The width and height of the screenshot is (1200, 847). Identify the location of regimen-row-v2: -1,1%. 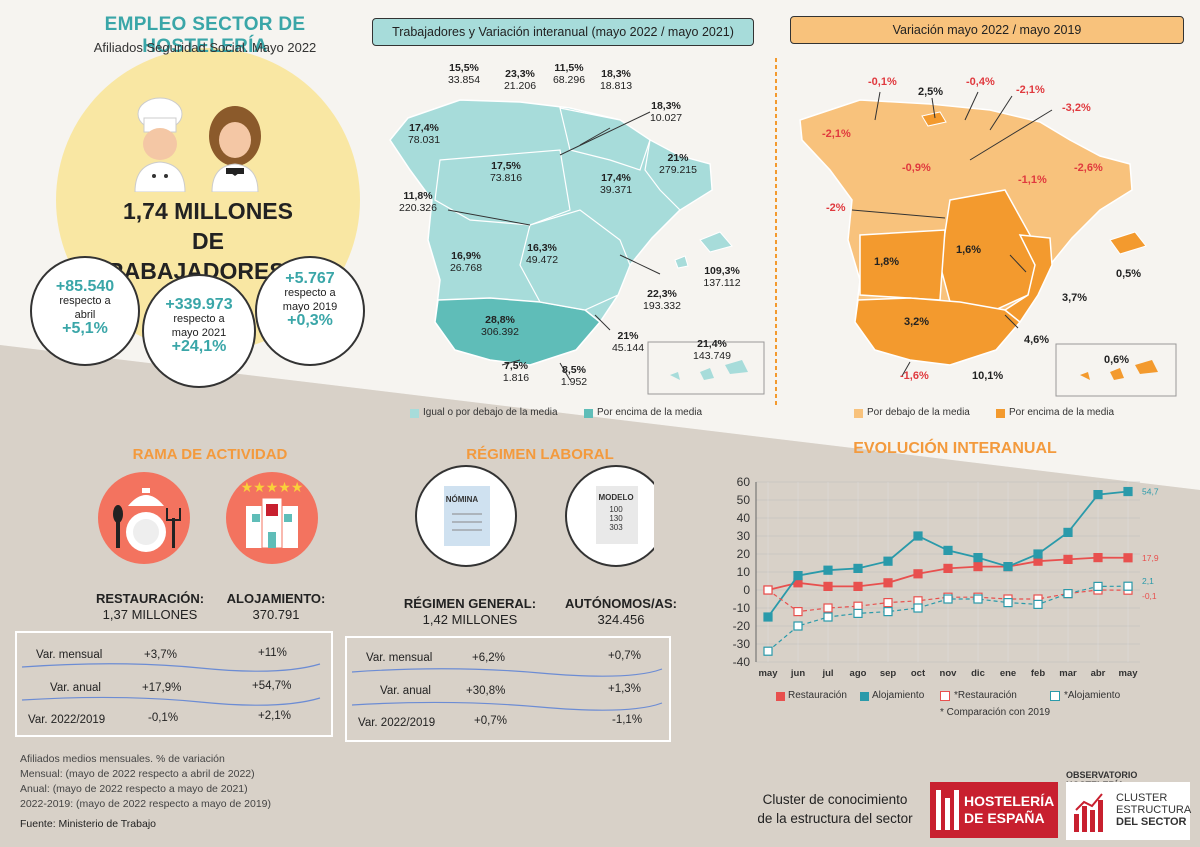
(627, 720).